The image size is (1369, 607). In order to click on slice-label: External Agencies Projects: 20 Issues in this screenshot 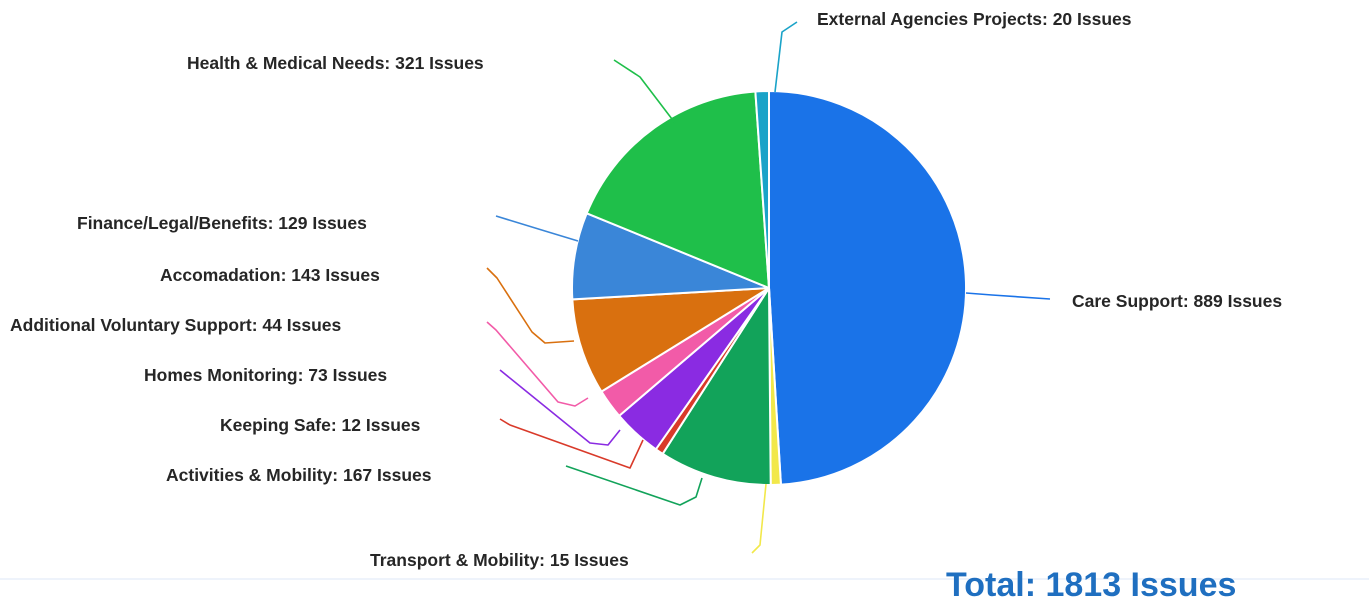, I will do `click(974, 19)`.